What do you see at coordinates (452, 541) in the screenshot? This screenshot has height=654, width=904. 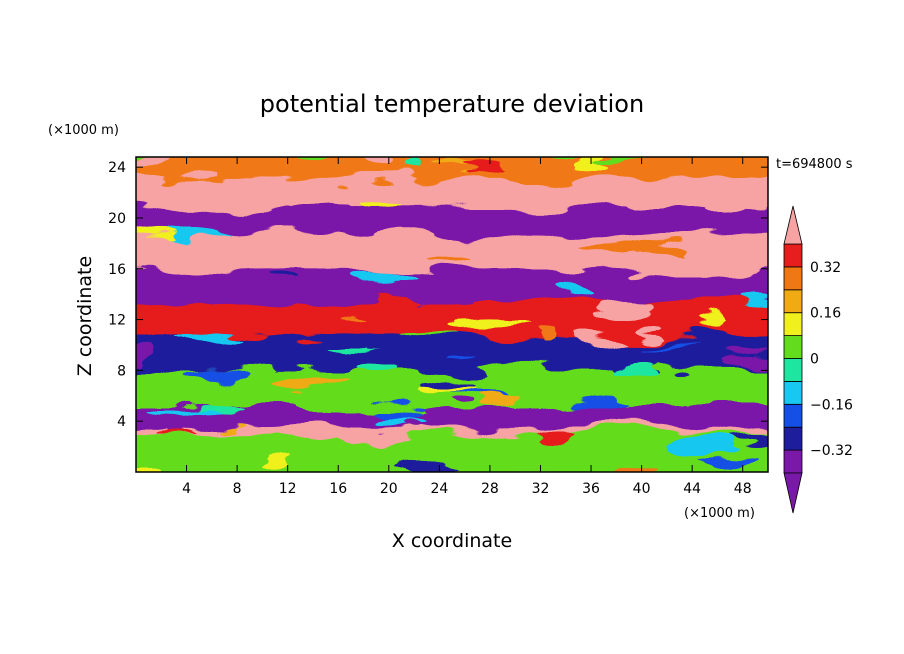 I see `x-axis-label: X coordinate` at bounding box center [452, 541].